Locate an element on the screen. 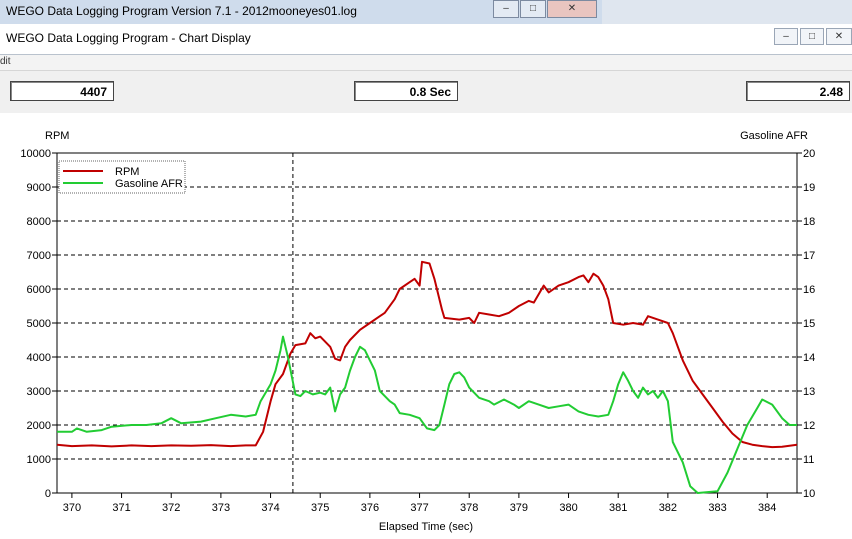 The width and height of the screenshot is (852, 539). close-button: ✕ is located at coordinates (572, 9).